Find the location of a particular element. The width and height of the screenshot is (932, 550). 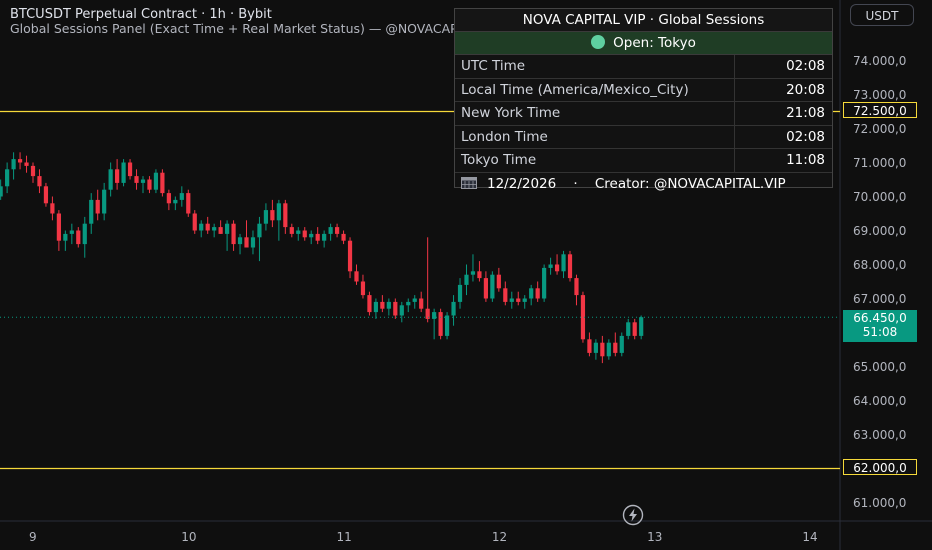

row-label: Tokyo Time is located at coordinates (595, 160).